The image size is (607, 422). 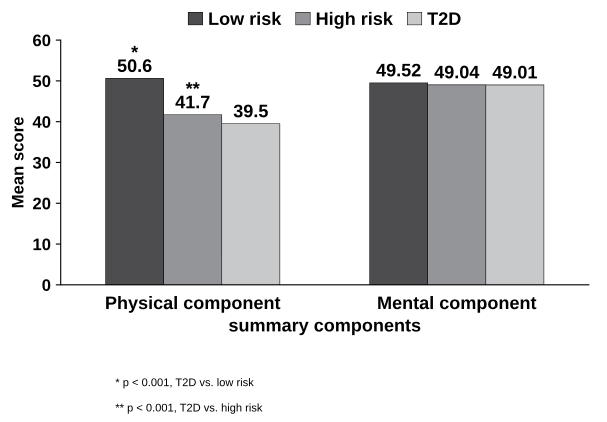 What do you see at coordinates (251, 111) in the screenshot?
I see `data-label: 39.5` at bounding box center [251, 111].